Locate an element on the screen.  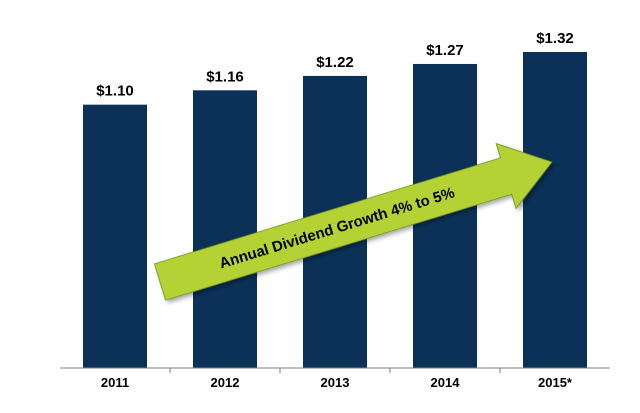
value-label-2015: $1.32 is located at coordinates (555, 38).